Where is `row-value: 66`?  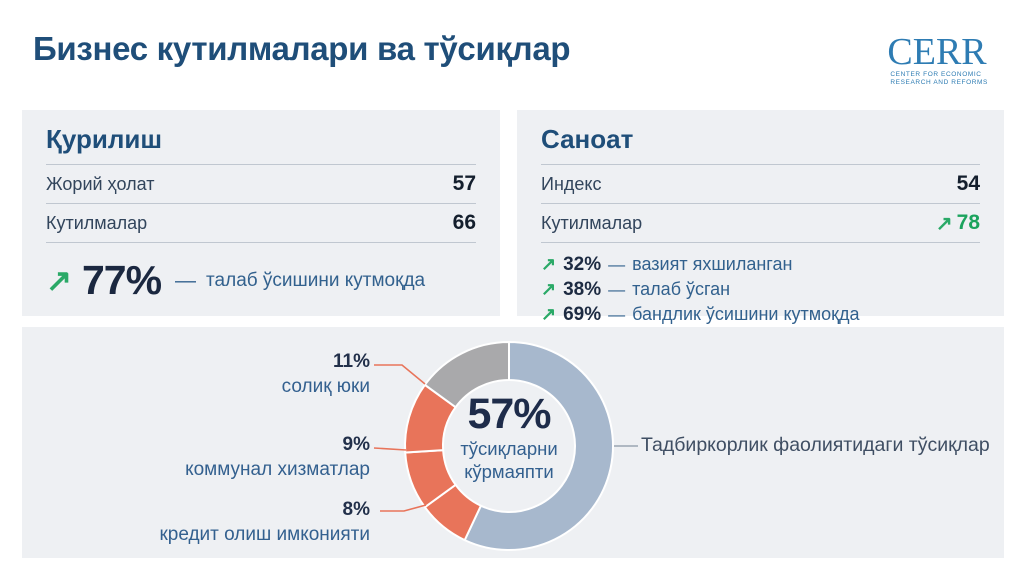 row-value: 66 is located at coordinates (464, 222).